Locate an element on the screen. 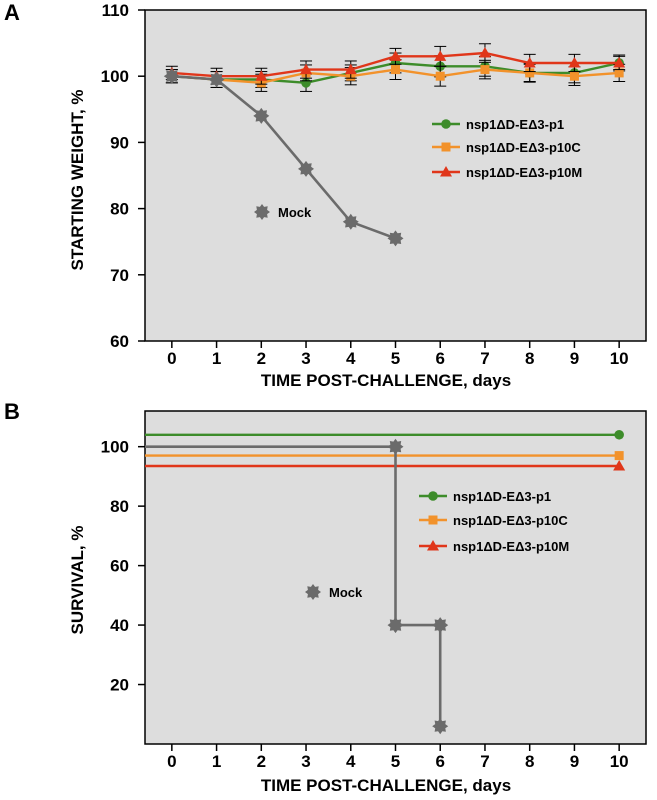 Image resolution: width=657 pixels, height=800 pixels. panel-a-legend-label: nsp1ΔD-EΔ3-p10M is located at coordinates (524, 172).